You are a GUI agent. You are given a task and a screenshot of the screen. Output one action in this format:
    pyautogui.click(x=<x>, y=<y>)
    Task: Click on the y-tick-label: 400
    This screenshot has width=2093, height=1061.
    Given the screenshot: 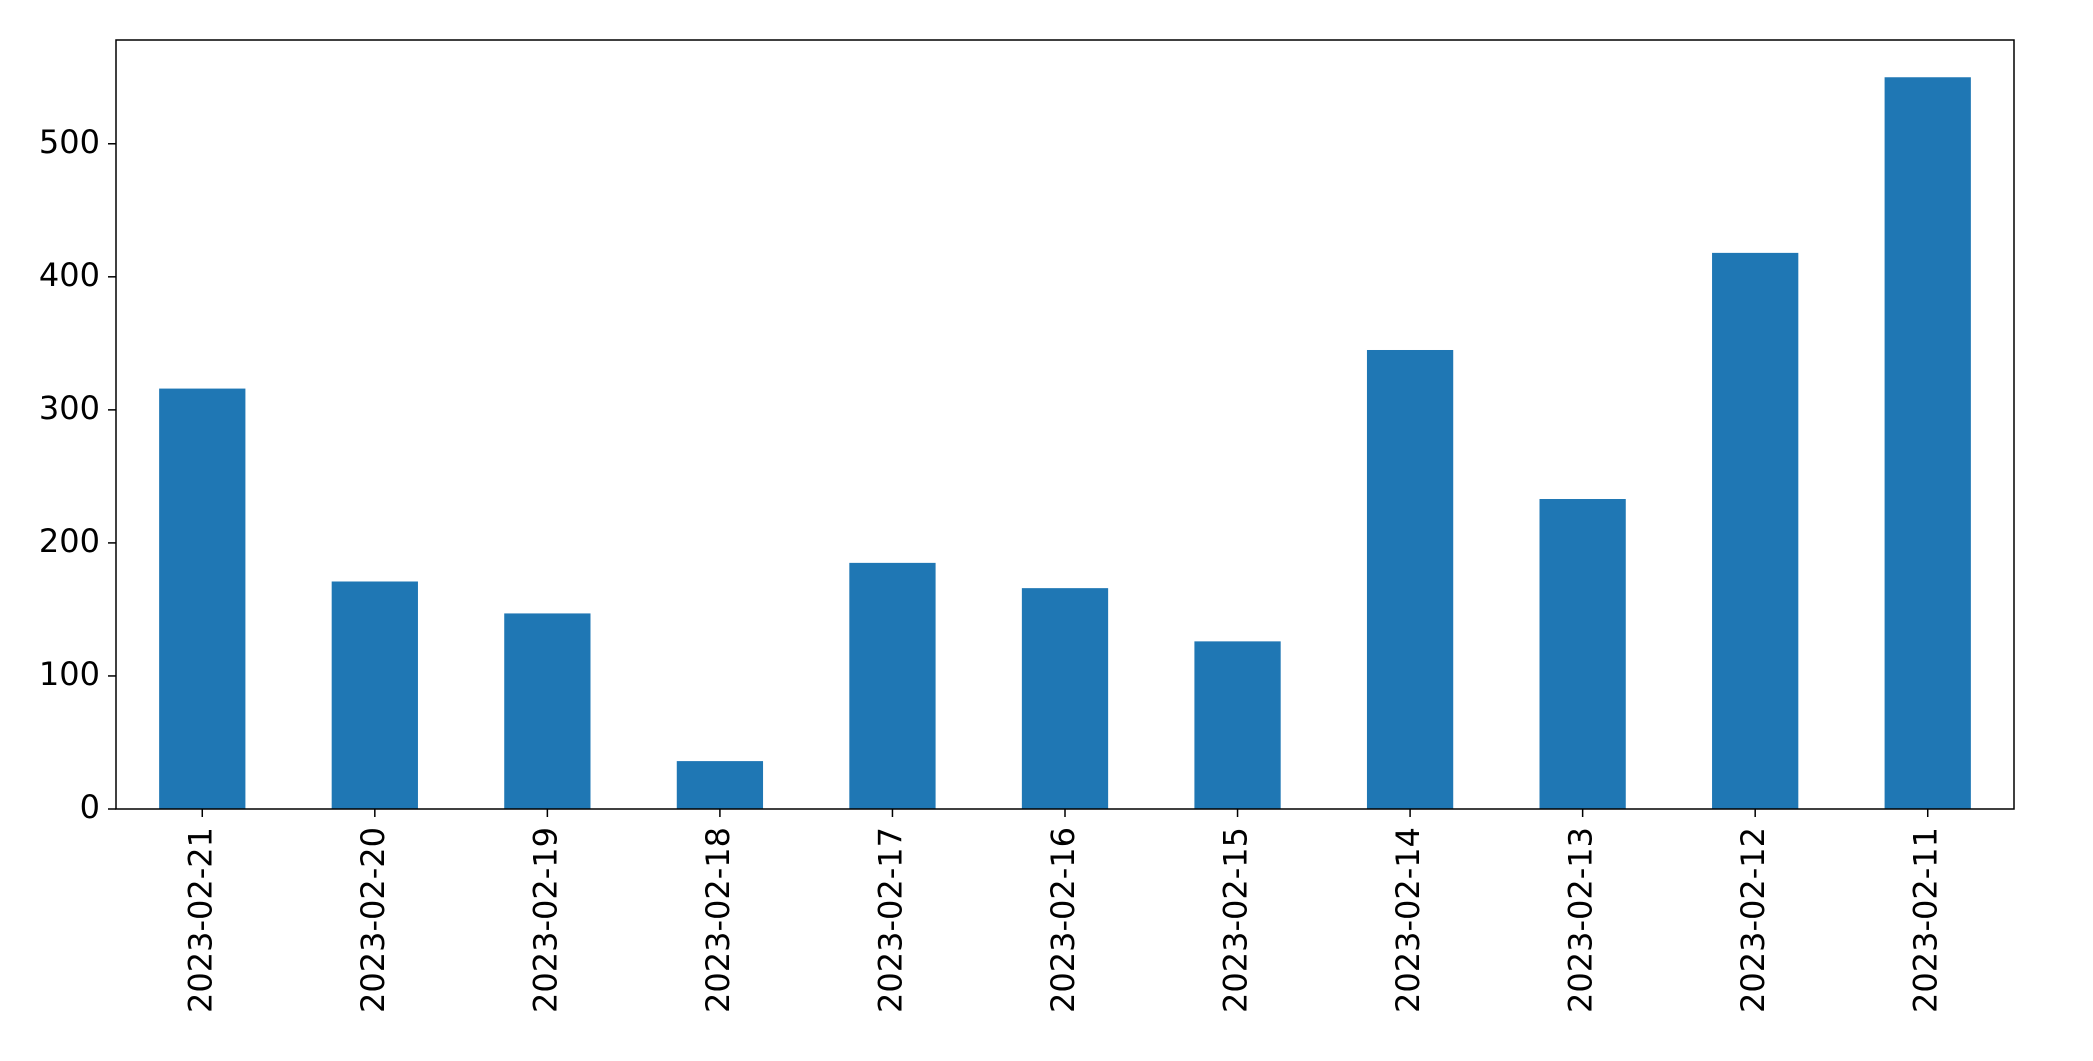 What is the action you would take?
    pyautogui.click(x=69, y=275)
    